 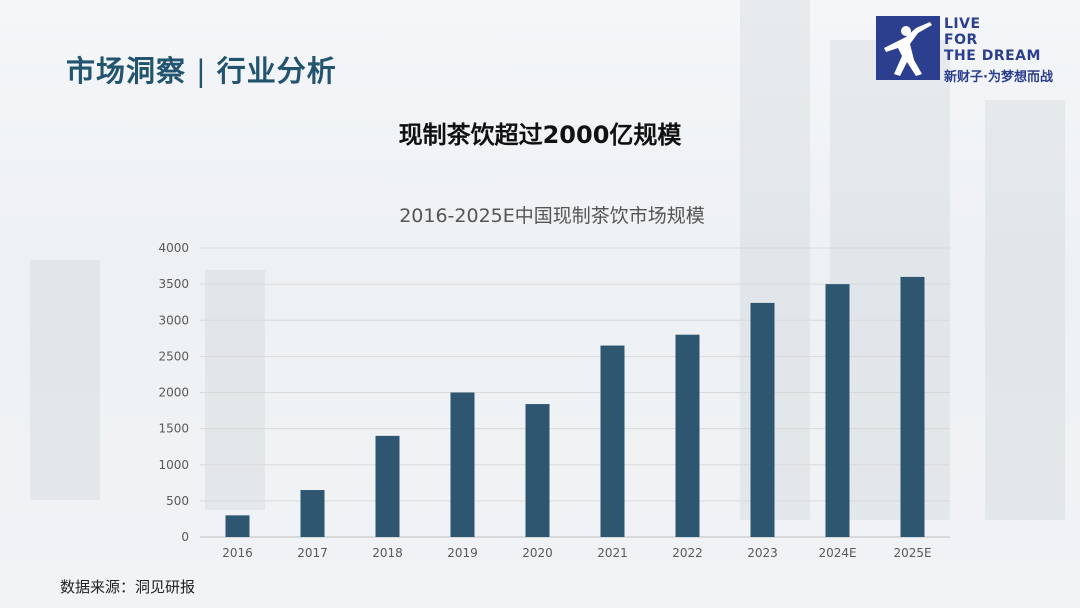 What do you see at coordinates (173, 320) in the screenshot?
I see `y-tick-label: 3000` at bounding box center [173, 320].